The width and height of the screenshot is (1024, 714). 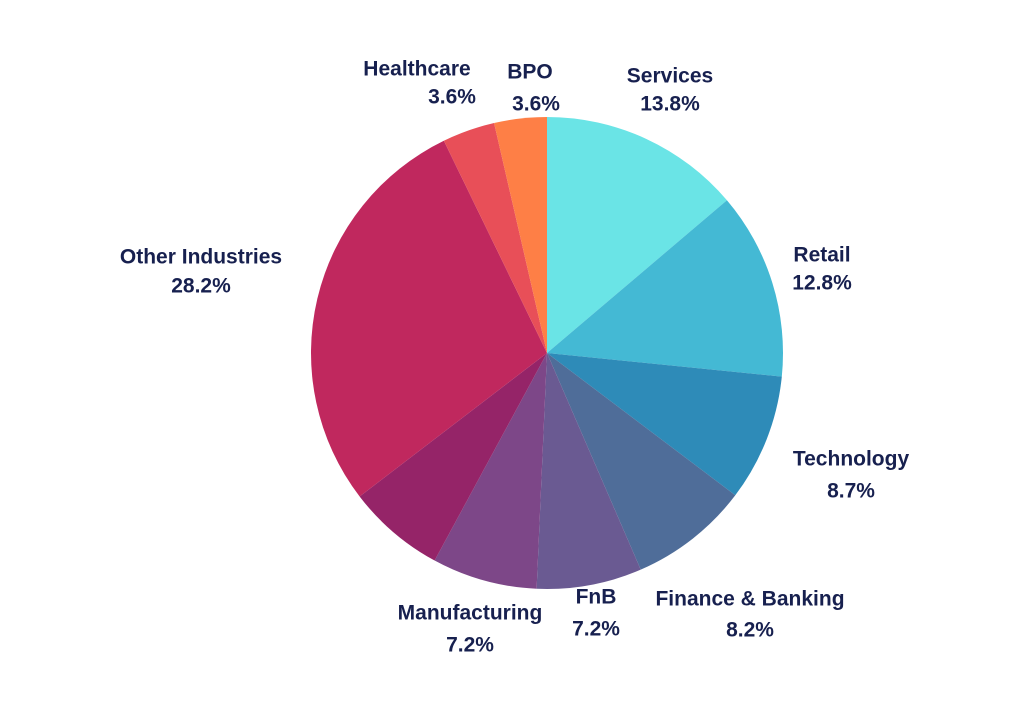 I want to click on slice-label: Retail, so click(x=821, y=255).